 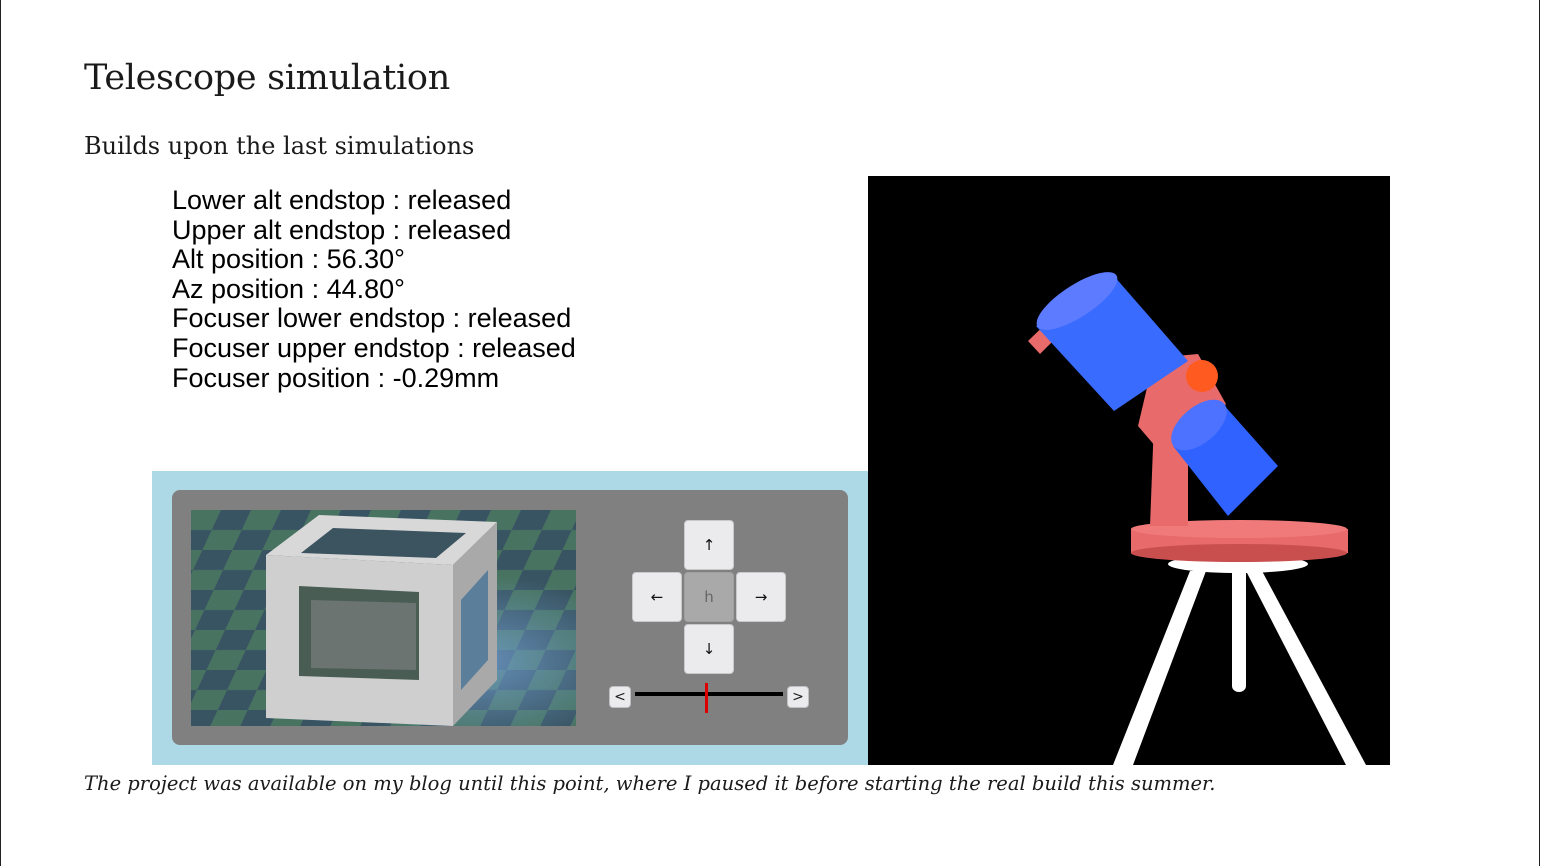 What do you see at coordinates (709, 694) in the screenshot?
I see `focus-slider-track` at bounding box center [709, 694].